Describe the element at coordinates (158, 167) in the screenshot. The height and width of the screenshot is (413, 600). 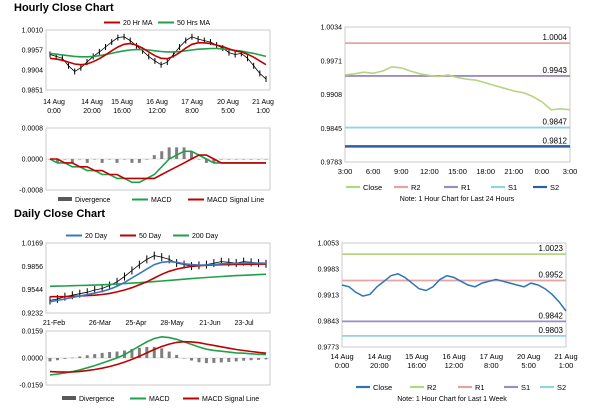
I see `hourly-signal-line` at that location.